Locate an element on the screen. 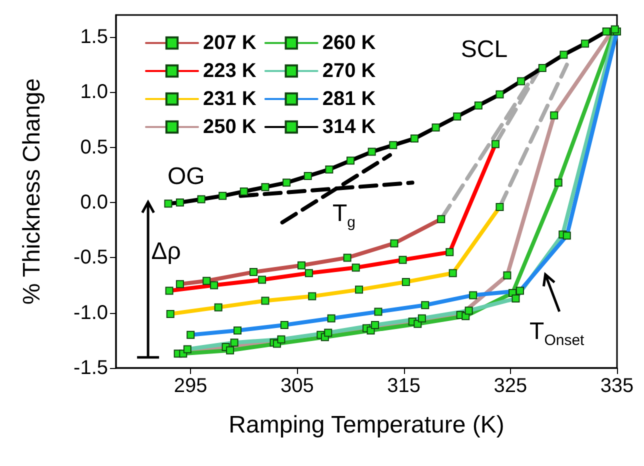 This screenshot has width=644, height=466. annotation: T$_{Onset}$ is located at coordinates (557, 334).